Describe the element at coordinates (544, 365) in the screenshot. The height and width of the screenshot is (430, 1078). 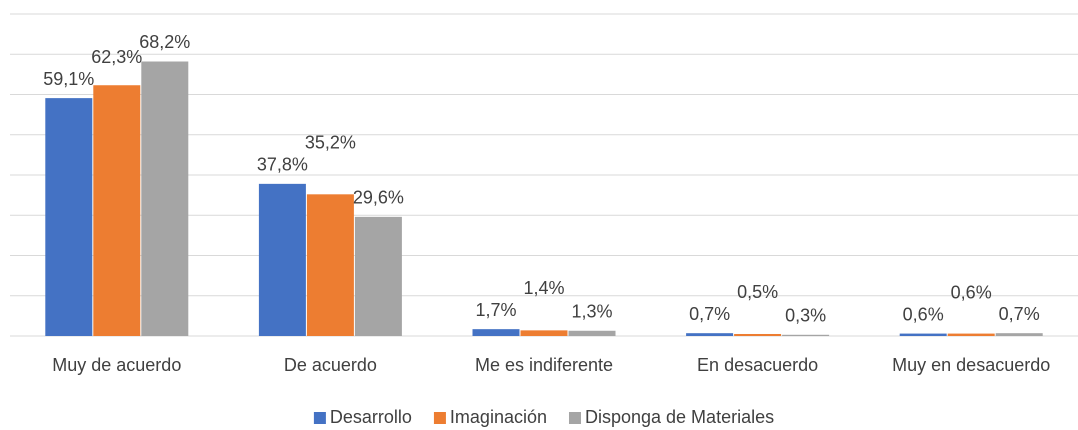
I see `x-tick-label: Me es indiferente` at that location.